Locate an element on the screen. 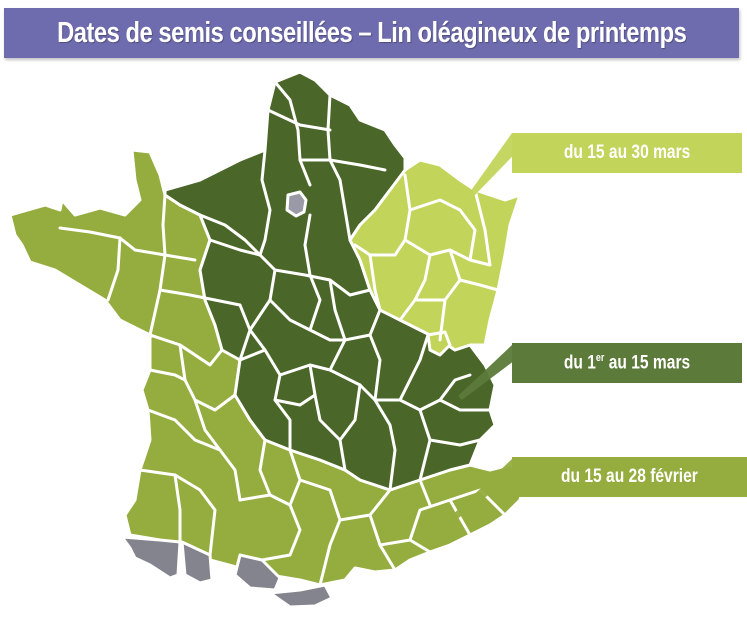  legend-label-text: du 1er au 15 mars is located at coordinates (627, 362).